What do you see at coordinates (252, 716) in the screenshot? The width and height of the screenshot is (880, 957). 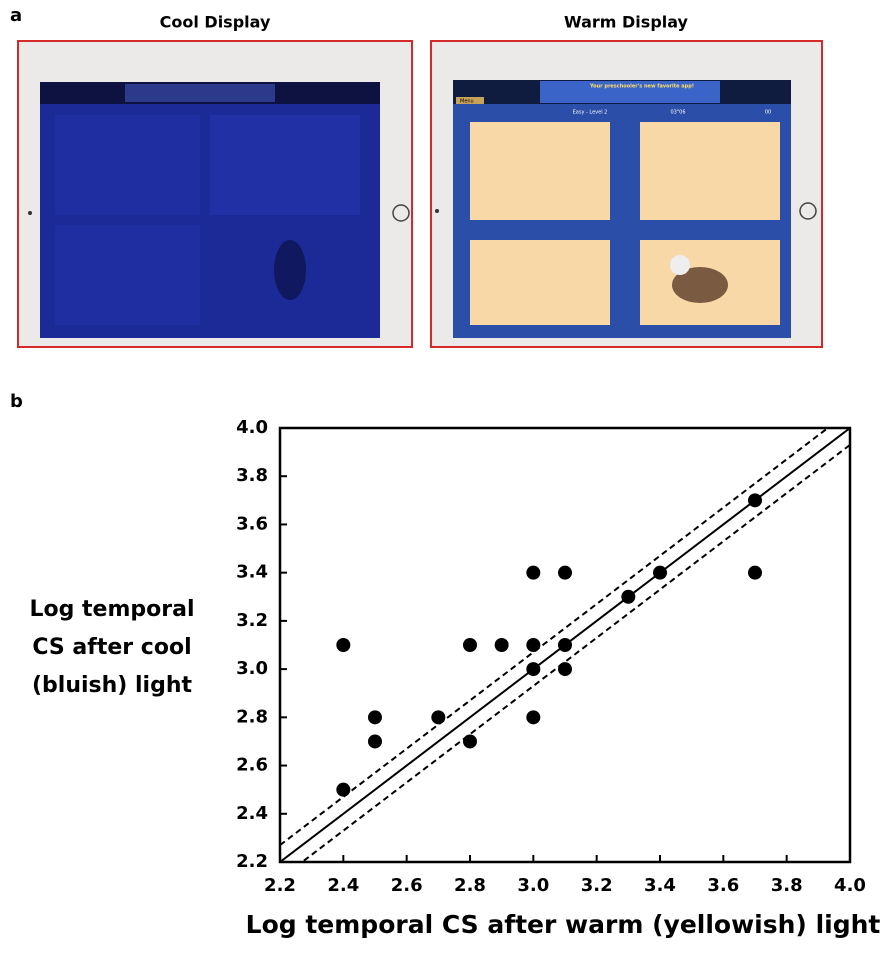 I see `y-tick-label: 2.8` at bounding box center [252, 716].